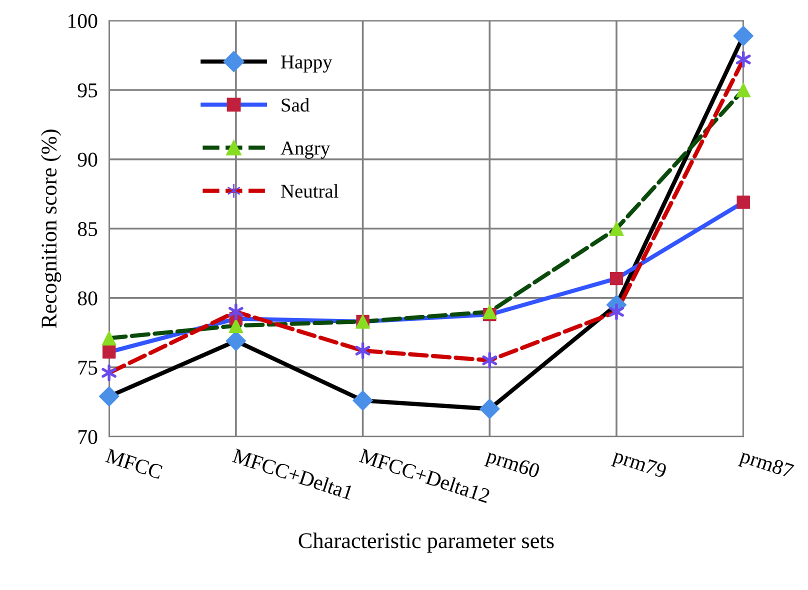  I want to click on x-tick-label: prm87, so click(766, 465).